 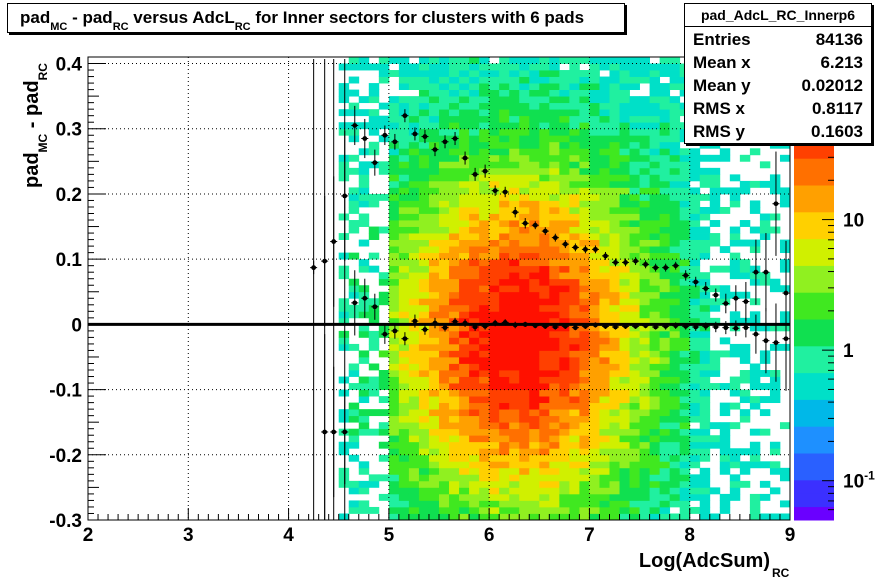 I want to click on colorbar-cell, so click(x=814, y=245).